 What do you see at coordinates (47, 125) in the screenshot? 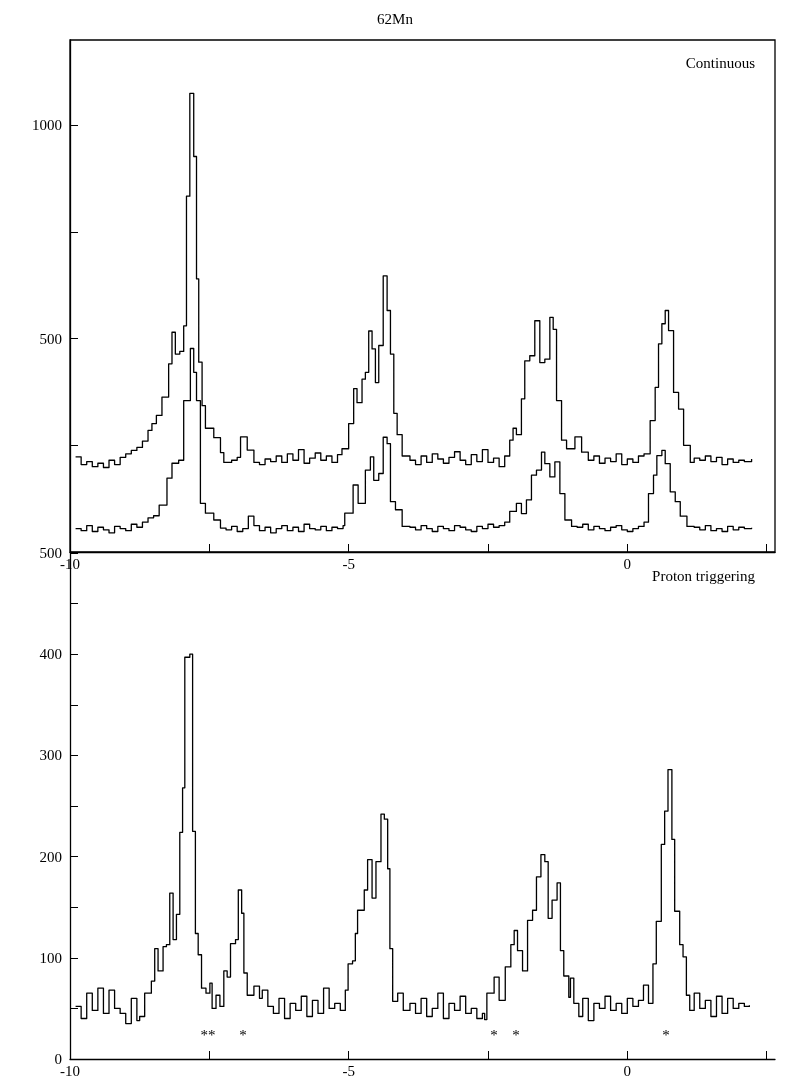
I see `y-tick-label: 1000` at bounding box center [47, 125].